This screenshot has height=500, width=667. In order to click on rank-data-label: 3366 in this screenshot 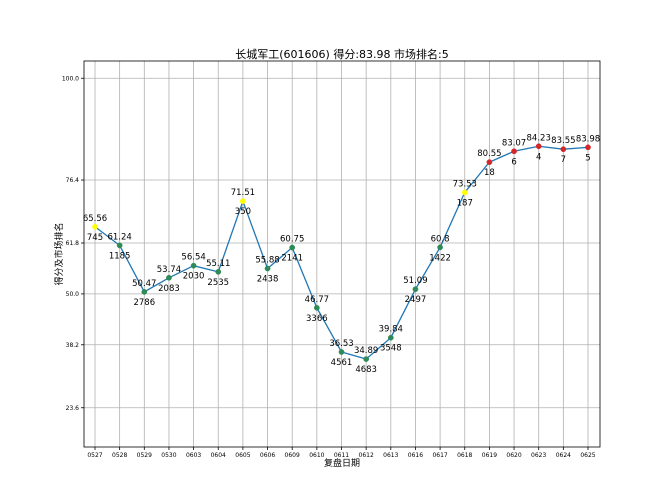, I will do `click(317, 319)`.